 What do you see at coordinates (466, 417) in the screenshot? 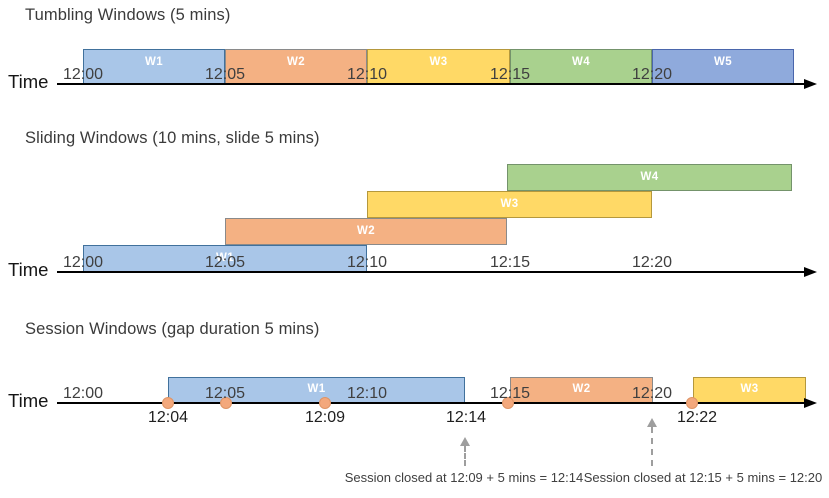
I see `event-time-label: 12:14` at bounding box center [466, 417].